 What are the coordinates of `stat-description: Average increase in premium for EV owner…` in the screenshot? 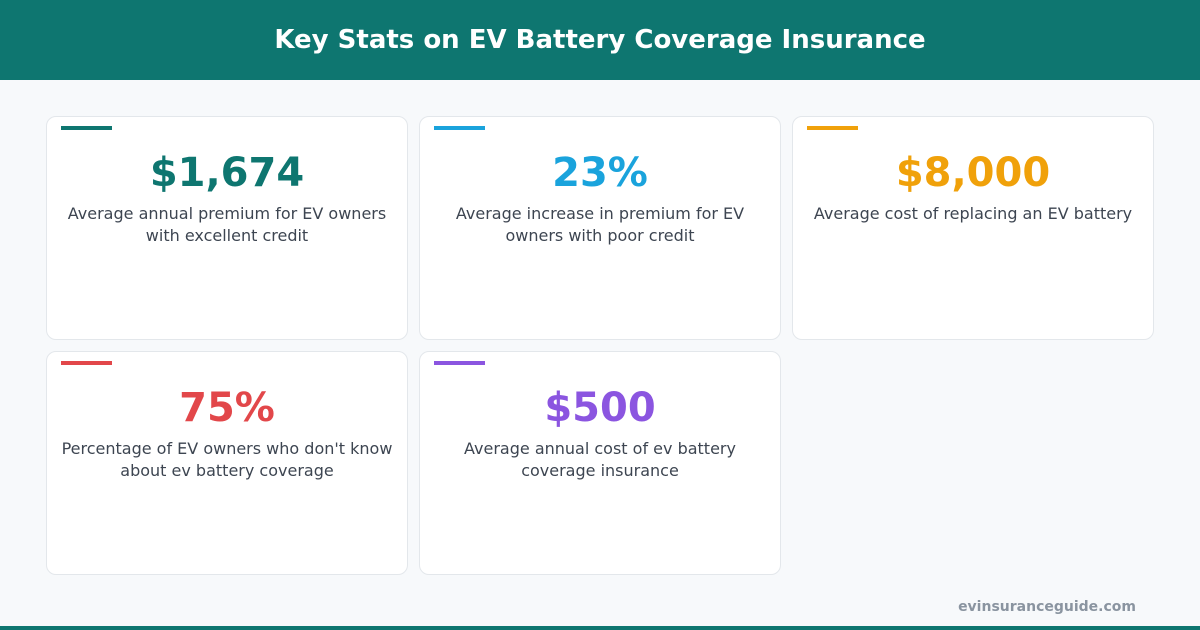 It's located at (600, 224).